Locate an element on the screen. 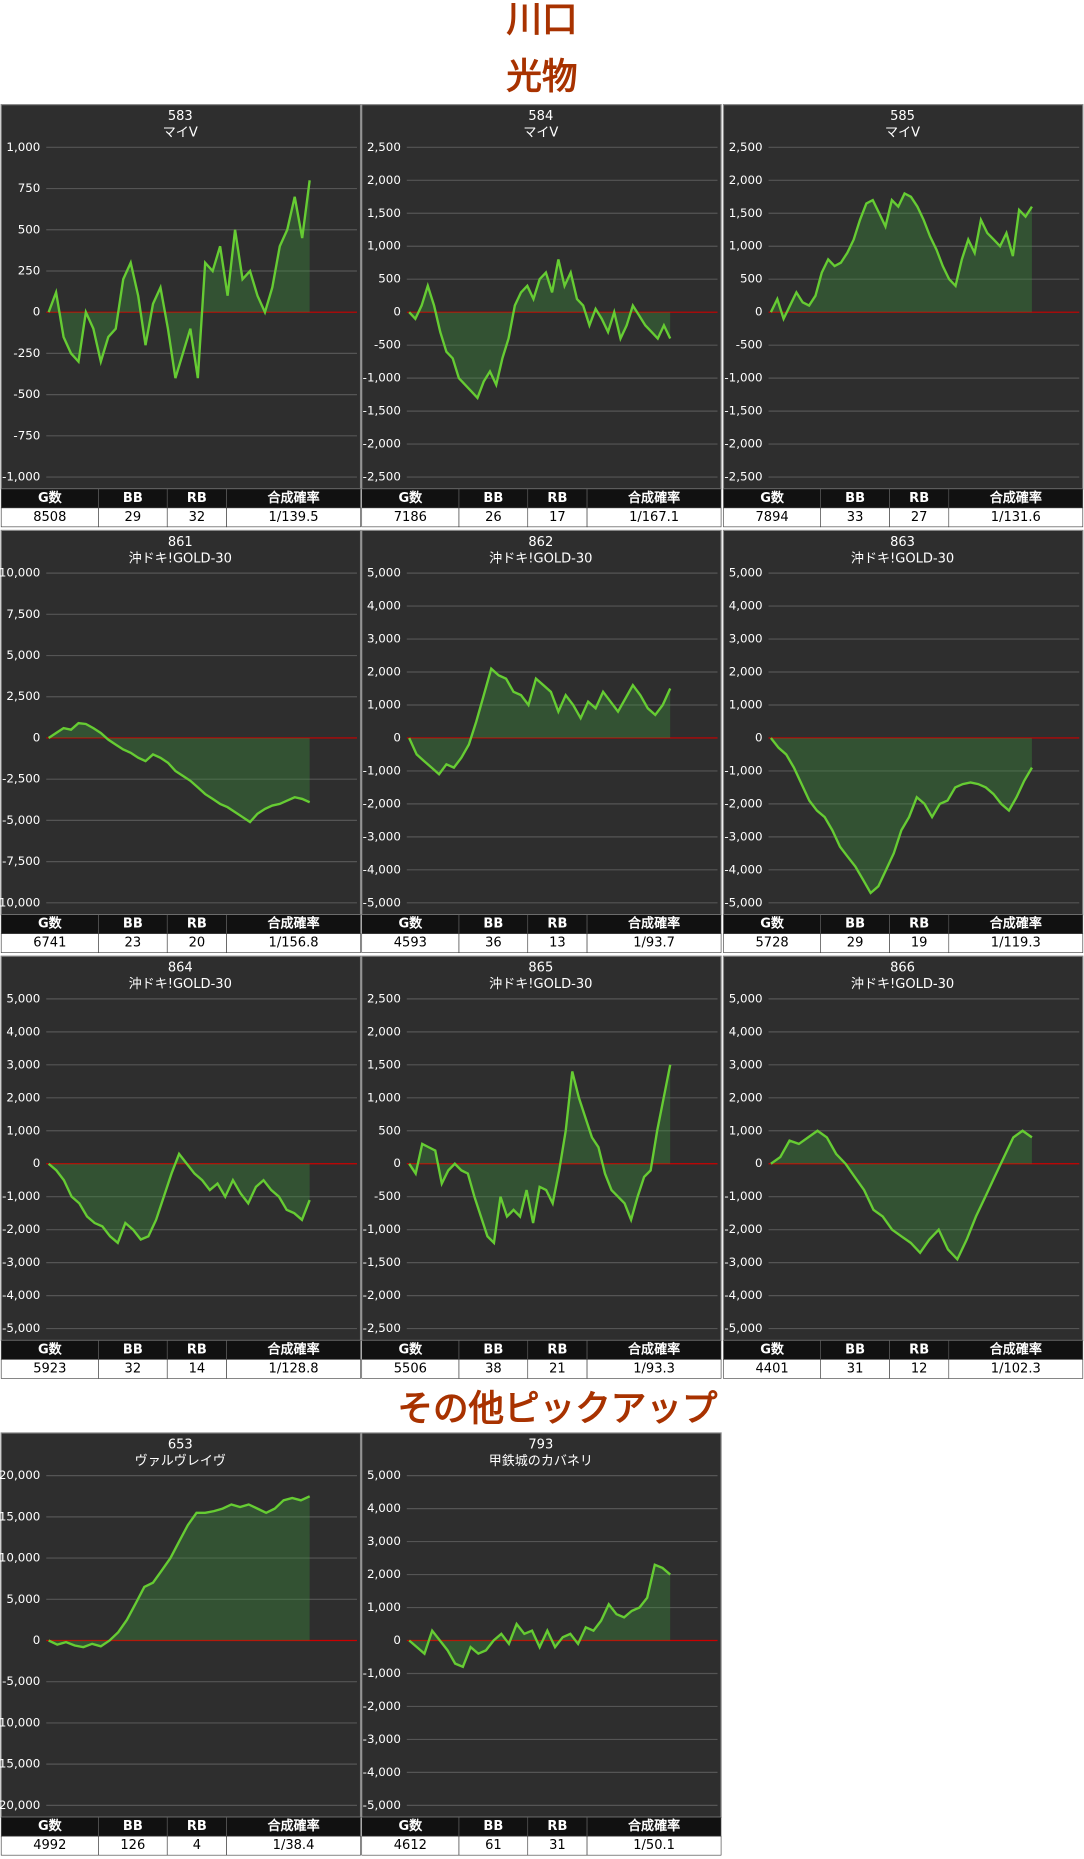 The image size is (1084, 1859). table-value: 4992 is located at coordinates (49, 1845).